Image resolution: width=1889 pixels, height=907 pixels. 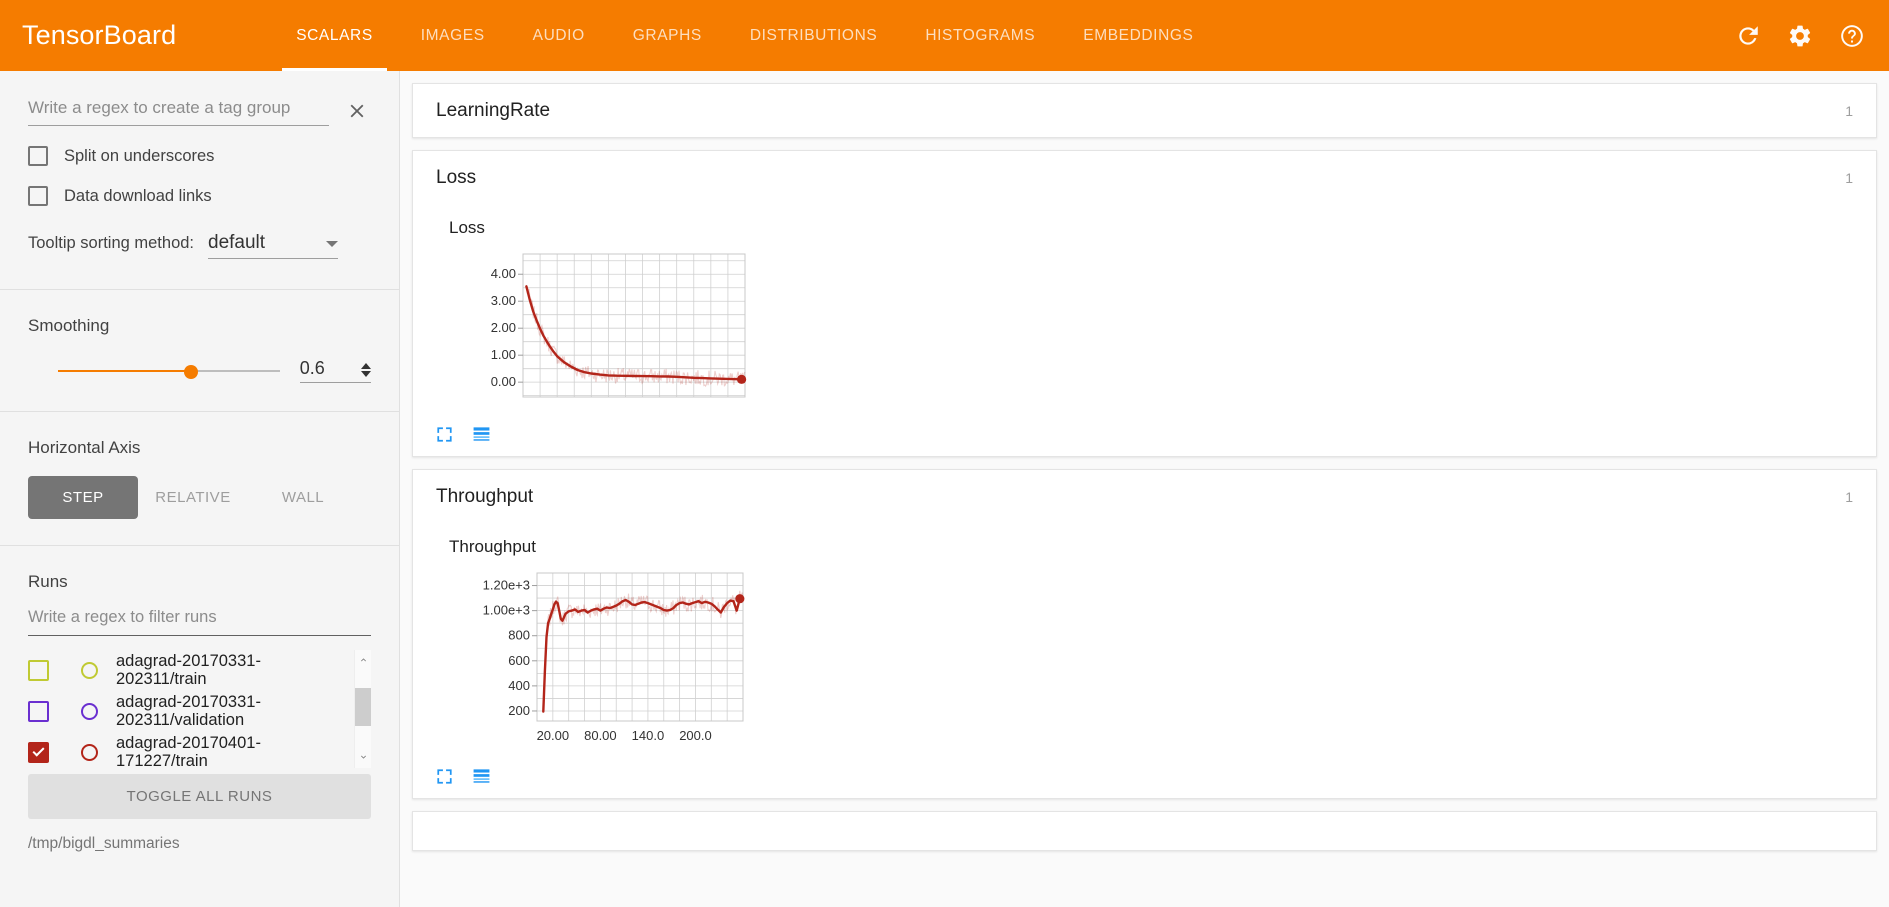 I want to click on stepper-down-icon, so click(x=366, y=374).